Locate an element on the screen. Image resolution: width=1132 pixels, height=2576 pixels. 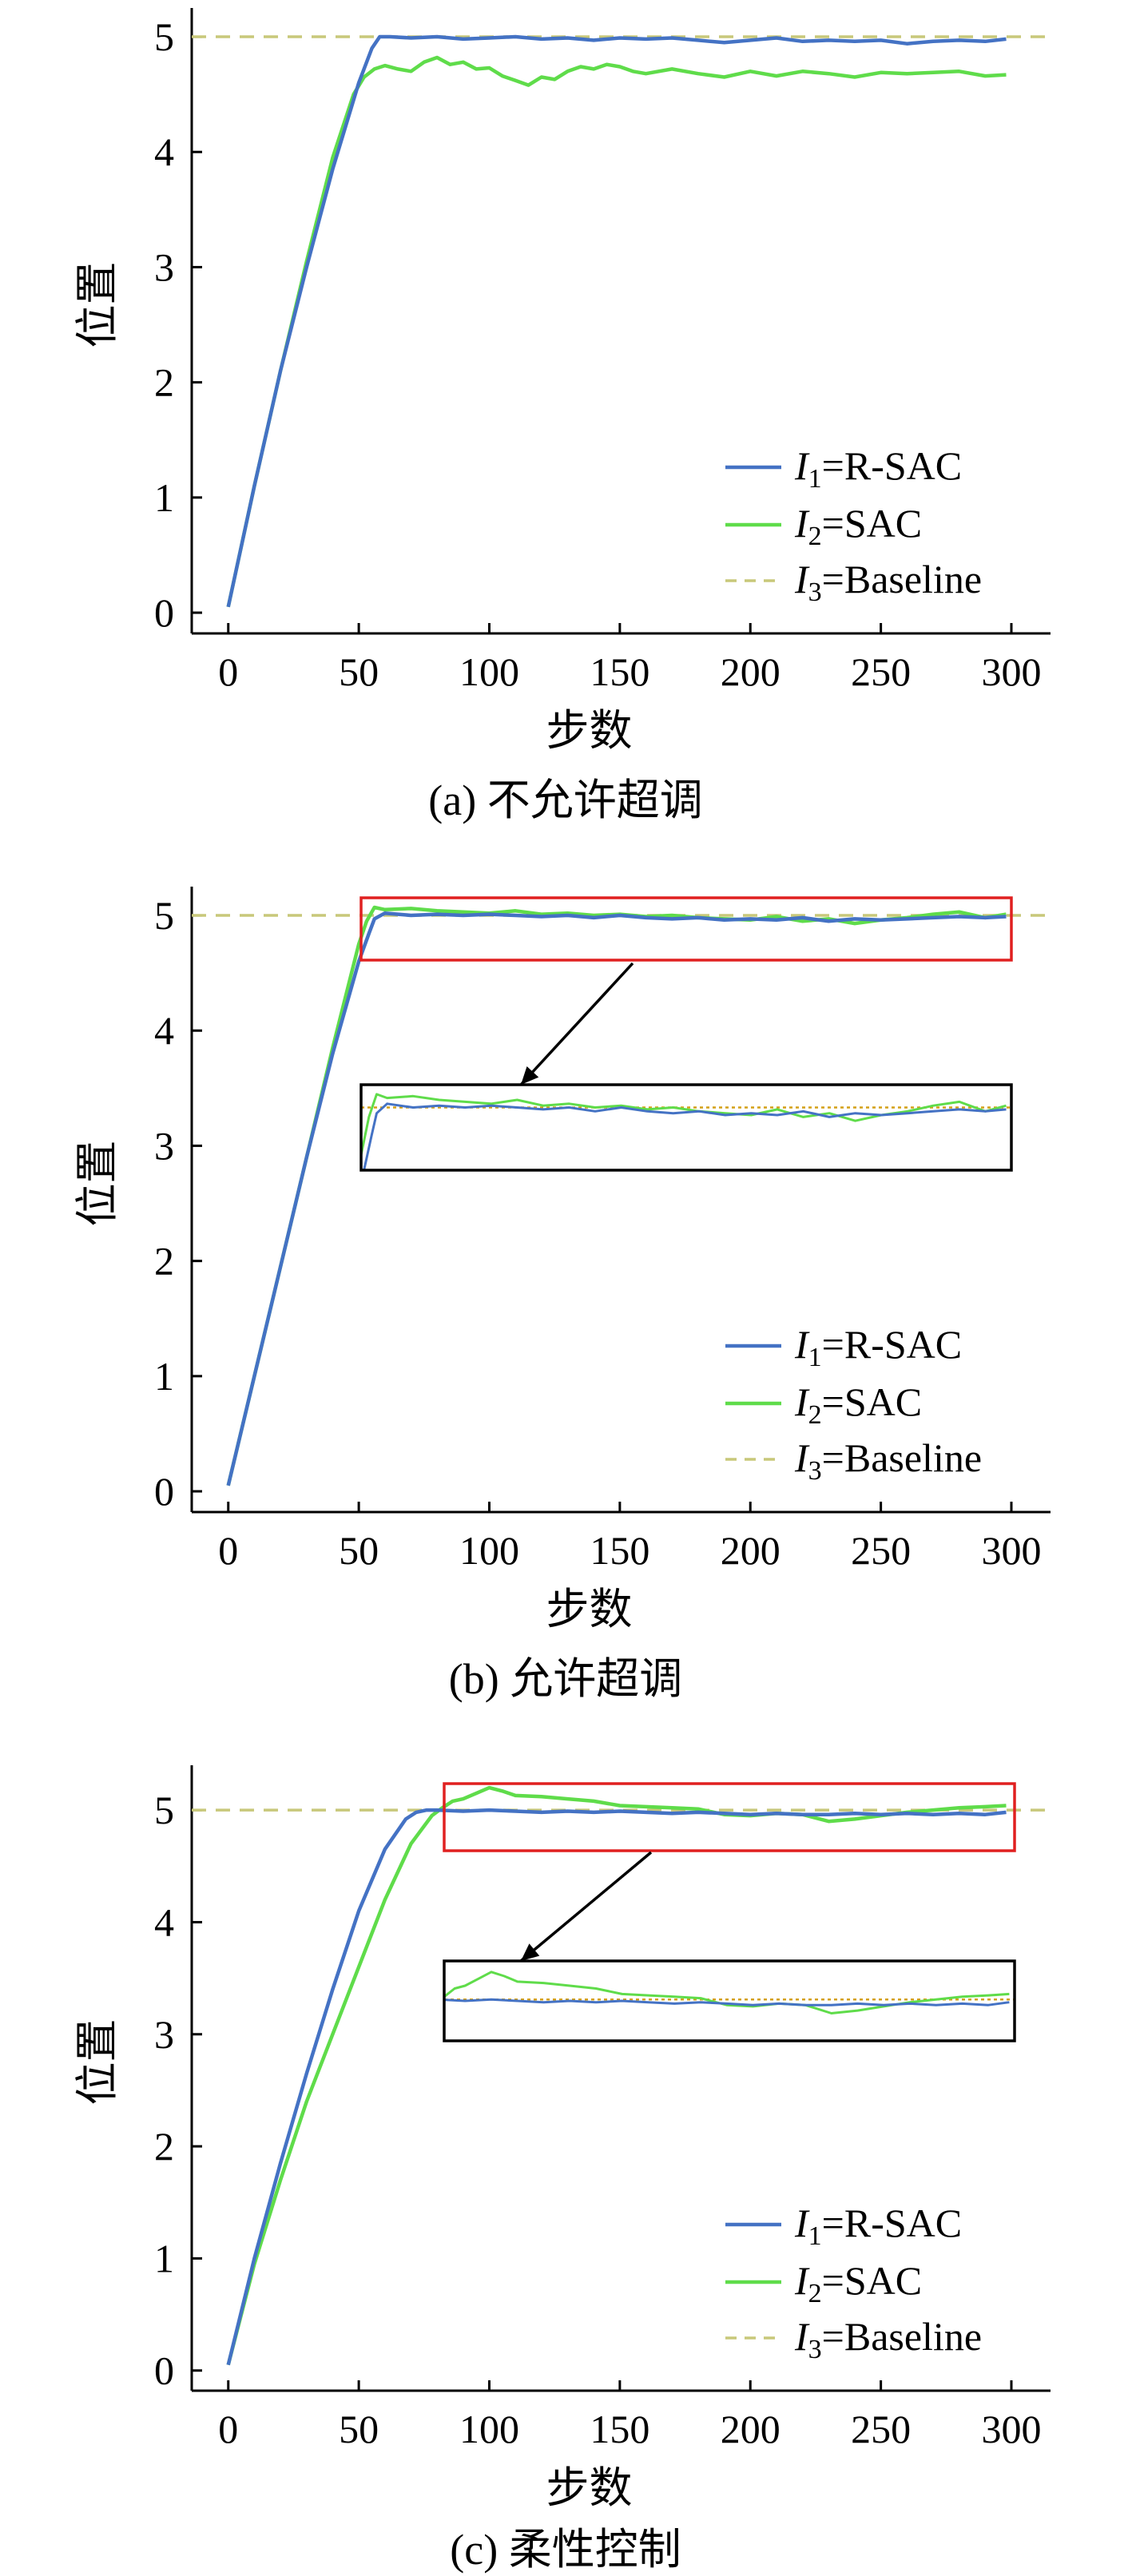
zoom-inset is located at coordinates (686, 1131).